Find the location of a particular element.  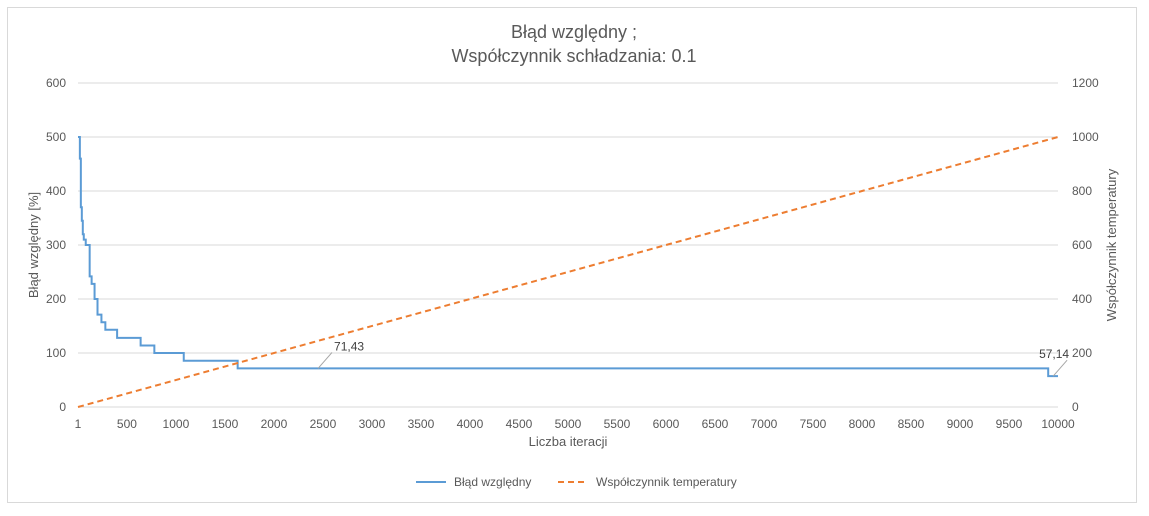

x-tick-label: 6000 is located at coordinates (666, 424).